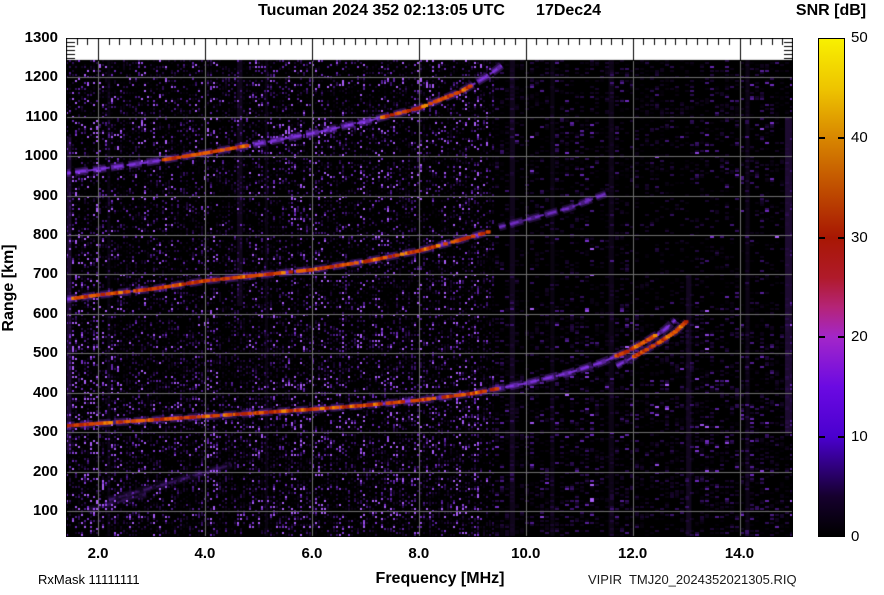  I want to click on y-tick-label: 800, so click(45, 235).